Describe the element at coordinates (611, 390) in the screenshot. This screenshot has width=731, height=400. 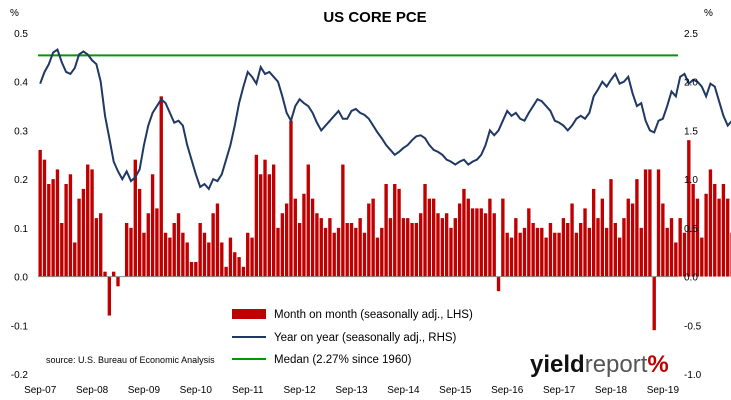
I see `x-tick-label: Sep-18` at that location.